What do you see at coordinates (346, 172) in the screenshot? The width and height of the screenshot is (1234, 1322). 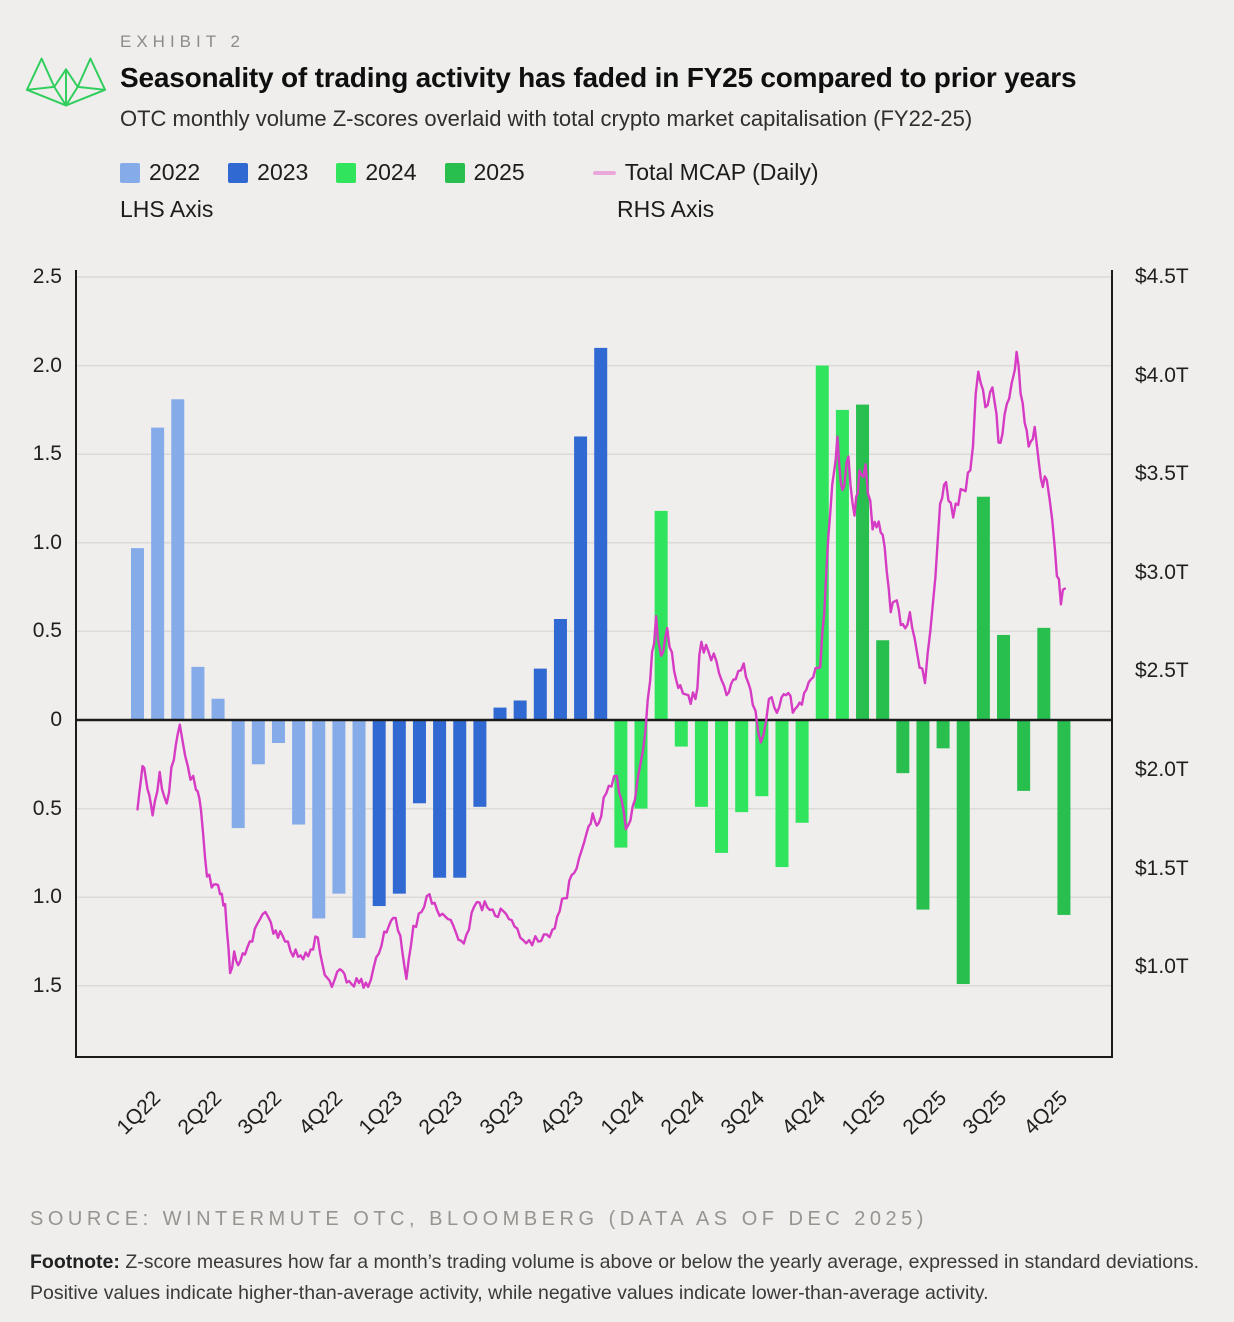 I see `legend-swatch-2024-icon` at bounding box center [346, 172].